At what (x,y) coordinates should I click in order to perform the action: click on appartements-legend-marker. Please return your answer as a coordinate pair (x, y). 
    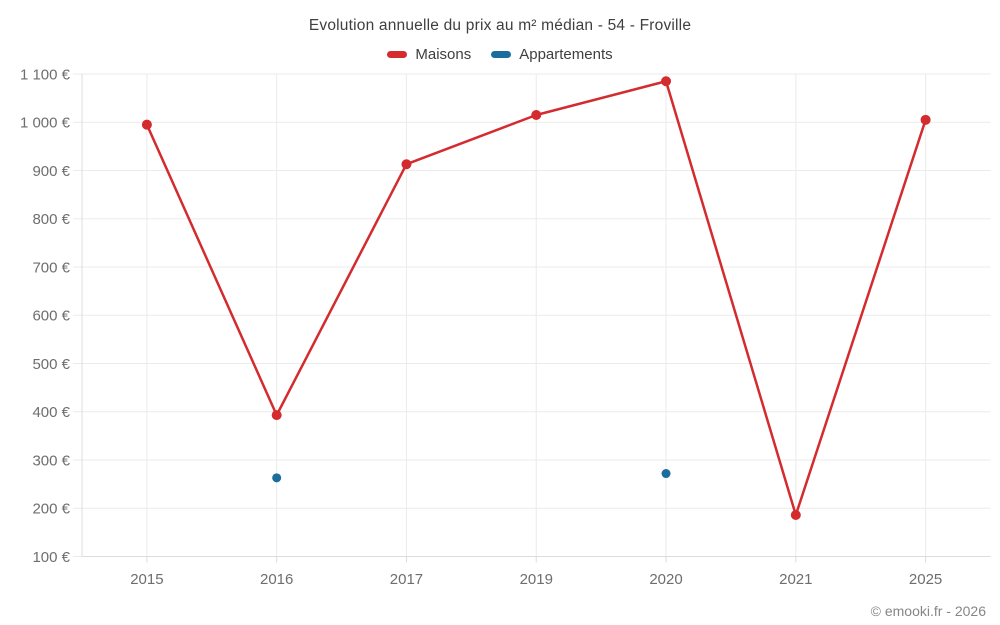
    Looking at the image, I should click on (501, 54).